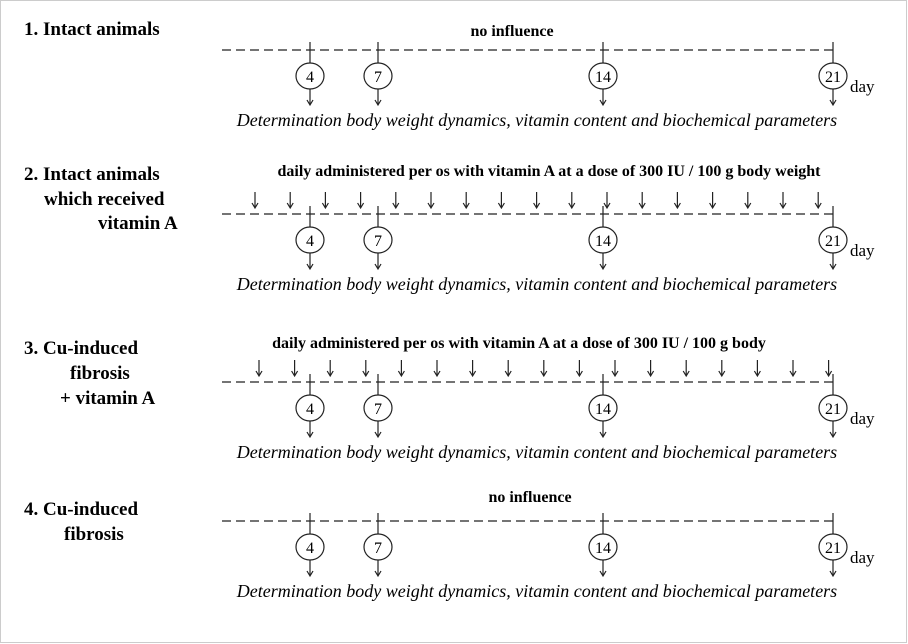 The image size is (908, 644). I want to click on group-label: 1. Intact animals, so click(92, 29).